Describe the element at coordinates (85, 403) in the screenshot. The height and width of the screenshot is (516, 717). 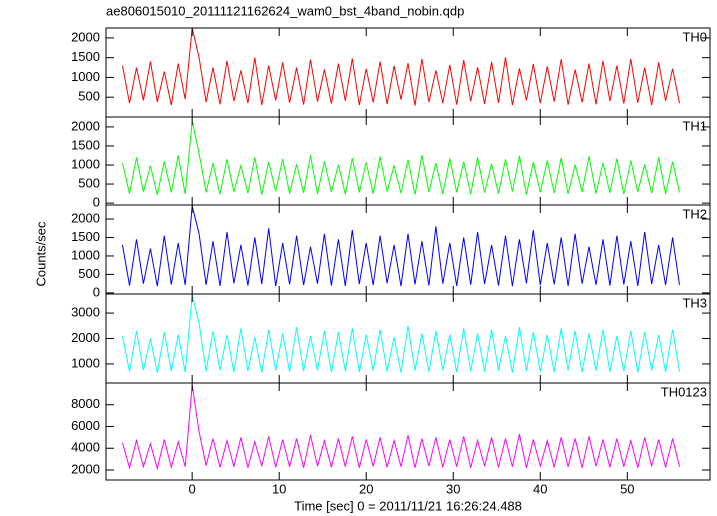
I see `y-tick-label: 8000` at that location.